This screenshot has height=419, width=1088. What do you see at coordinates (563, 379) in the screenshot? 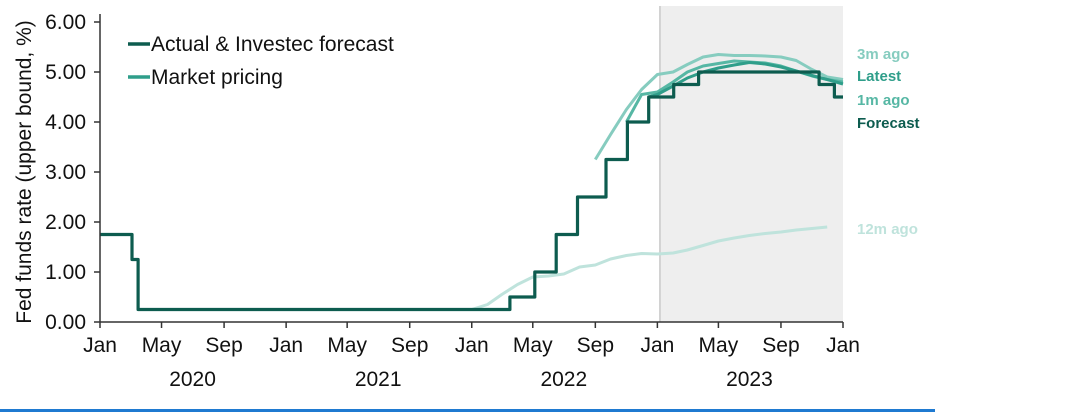
I see `x-year-label: 2022` at bounding box center [563, 379].